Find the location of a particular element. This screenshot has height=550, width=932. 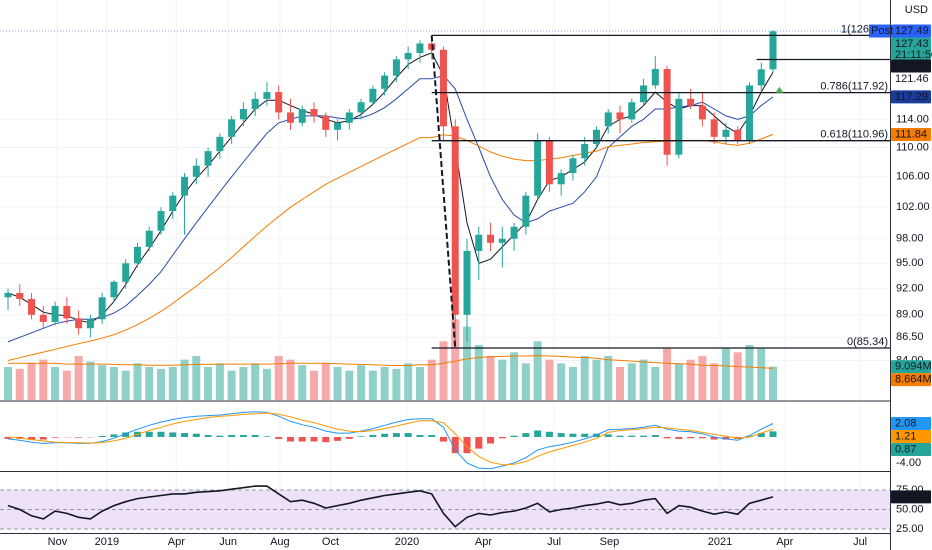

rsi-tick-label: 50.00 is located at coordinates (910, 509).